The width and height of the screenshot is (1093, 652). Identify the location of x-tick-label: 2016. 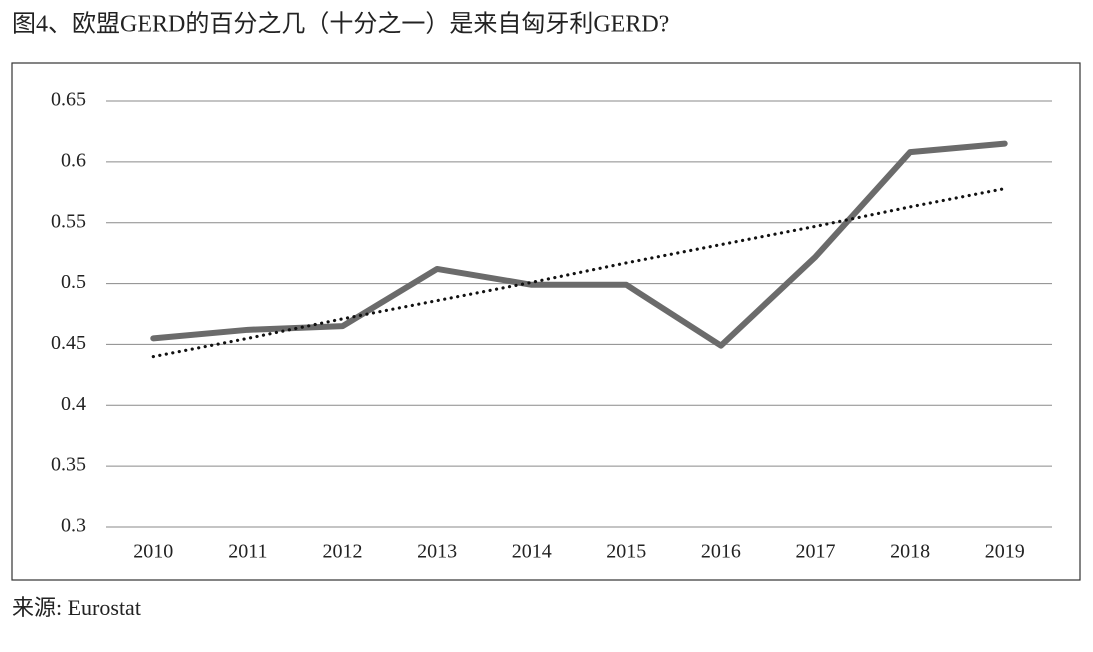
(721, 552).